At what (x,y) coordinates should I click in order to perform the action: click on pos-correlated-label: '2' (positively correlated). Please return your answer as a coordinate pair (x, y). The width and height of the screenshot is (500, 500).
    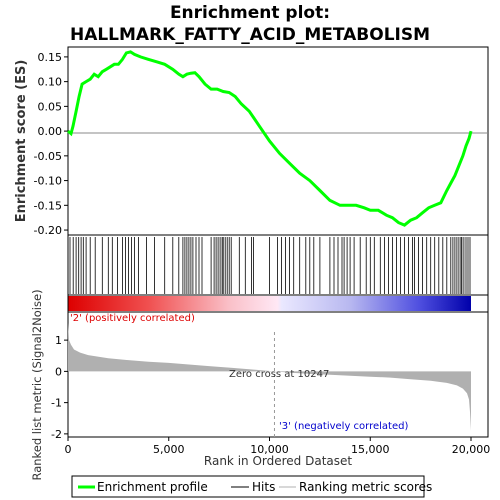
    Looking at the image, I should click on (132, 318).